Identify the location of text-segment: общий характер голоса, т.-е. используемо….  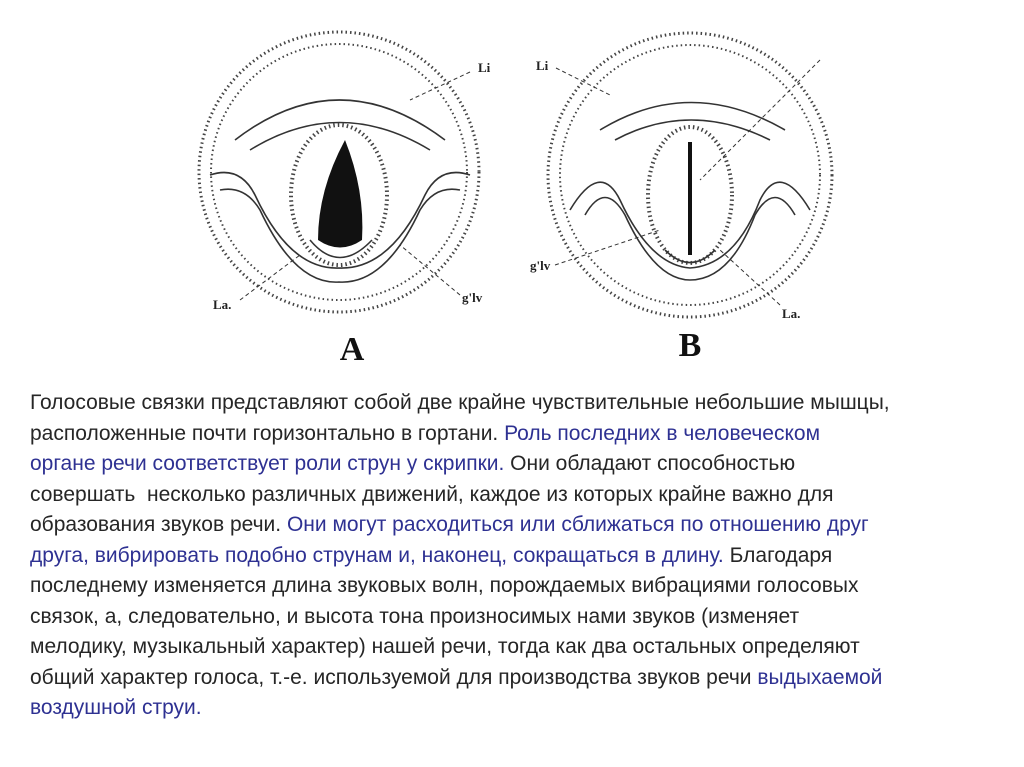
(394, 677).